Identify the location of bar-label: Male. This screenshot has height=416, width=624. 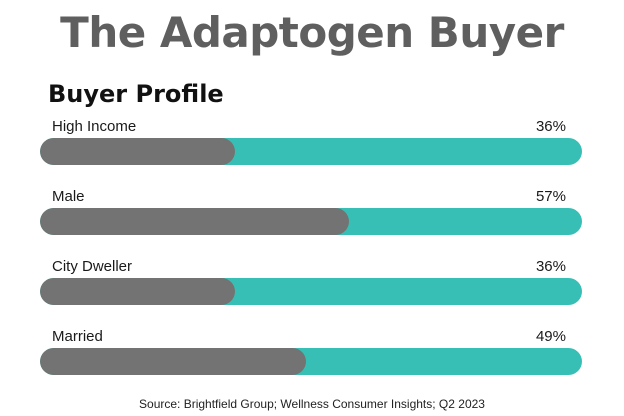
(68, 196).